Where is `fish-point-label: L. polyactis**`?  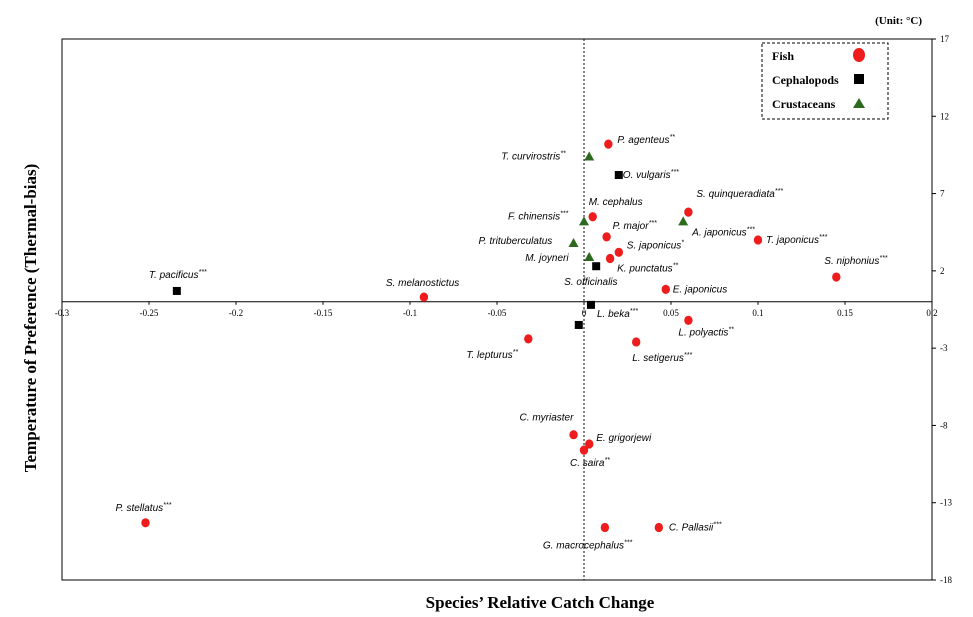 fish-point-label: L. polyactis** is located at coordinates (706, 332).